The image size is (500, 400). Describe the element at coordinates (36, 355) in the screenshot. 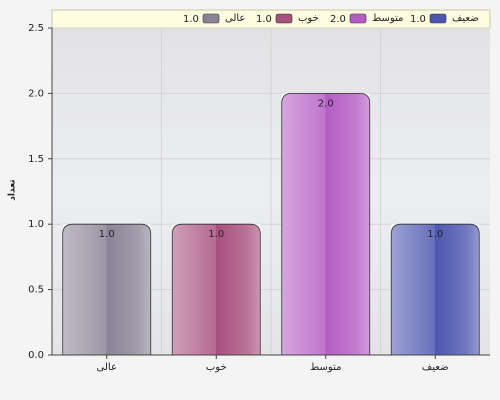

I see `y-tick-label: 0.0` at that location.